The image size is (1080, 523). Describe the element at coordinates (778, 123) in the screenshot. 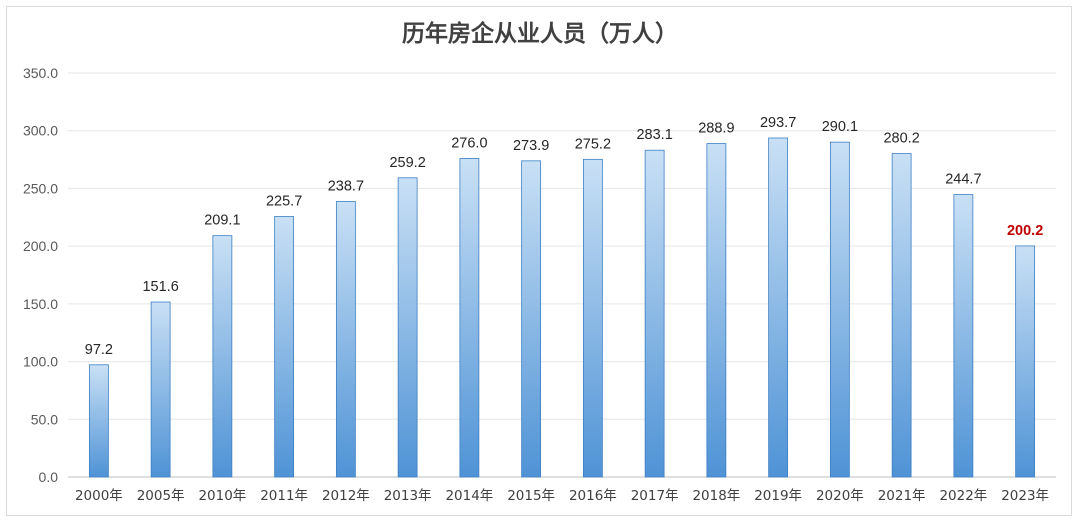

I see `data-label: 293.7` at that location.